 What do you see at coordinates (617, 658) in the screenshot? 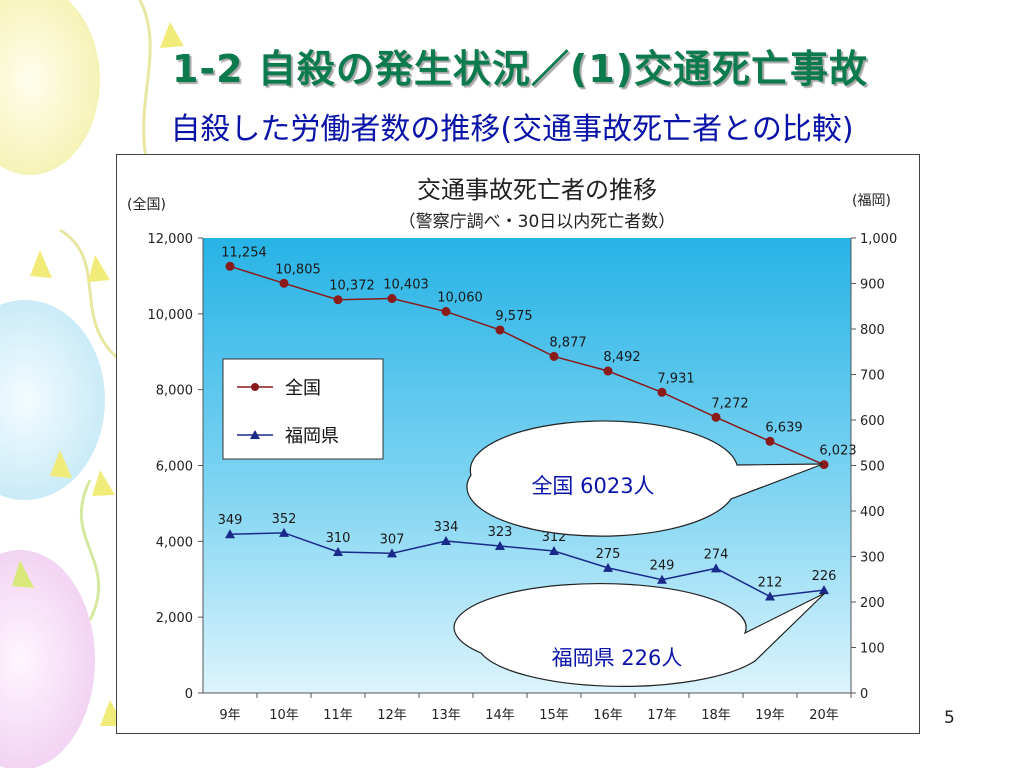
I see `callout-fukuoka-text: 福岡県 226人` at bounding box center [617, 658].